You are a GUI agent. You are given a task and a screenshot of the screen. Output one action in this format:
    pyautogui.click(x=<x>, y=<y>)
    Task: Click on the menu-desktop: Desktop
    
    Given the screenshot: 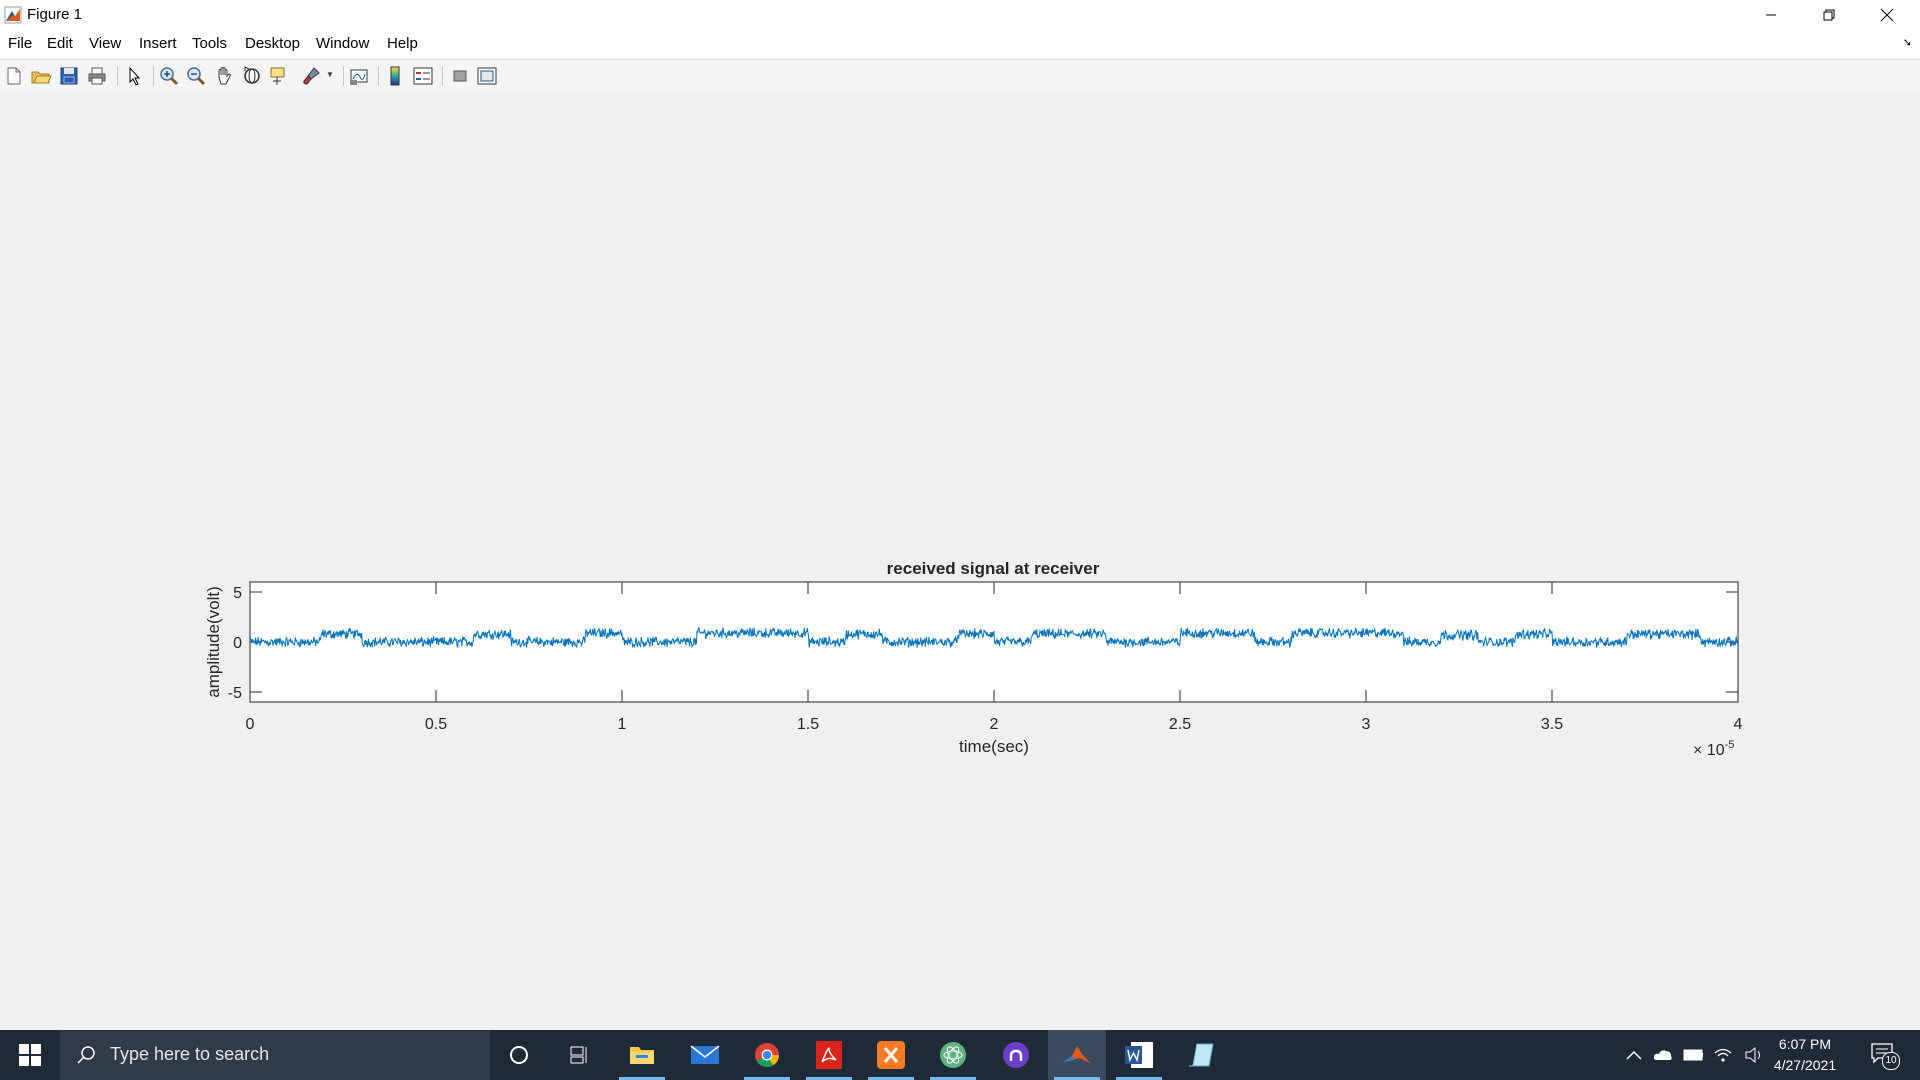 What is the action you would take?
    pyautogui.click(x=273, y=43)
    